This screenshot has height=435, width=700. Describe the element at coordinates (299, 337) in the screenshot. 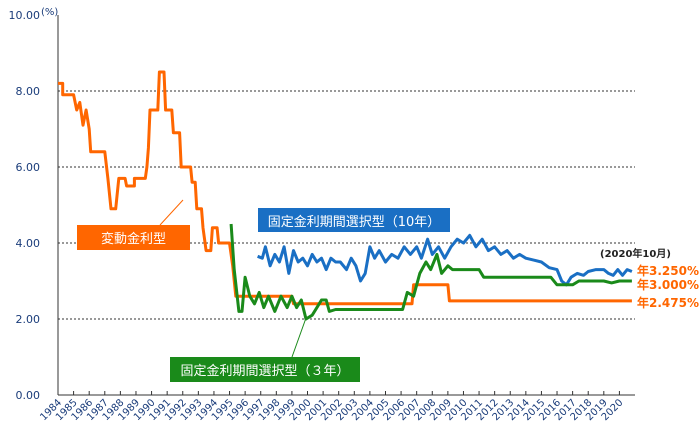

I see `leader-fixed-3y` at that location.